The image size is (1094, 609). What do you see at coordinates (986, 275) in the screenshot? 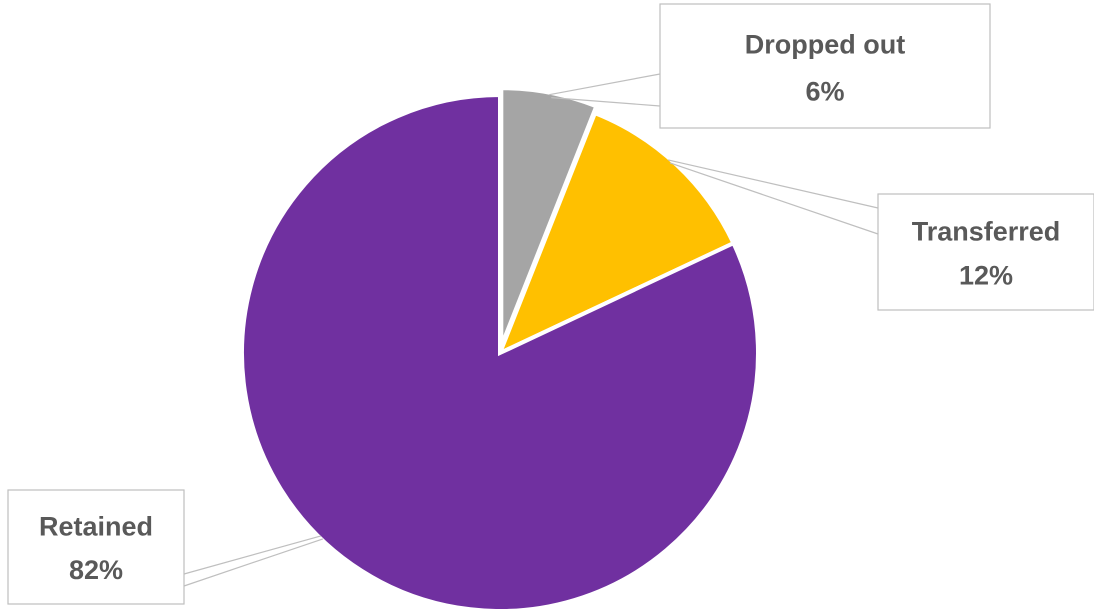
I see `slice-value-transferred: 12%` at bounding box center [986, 275].